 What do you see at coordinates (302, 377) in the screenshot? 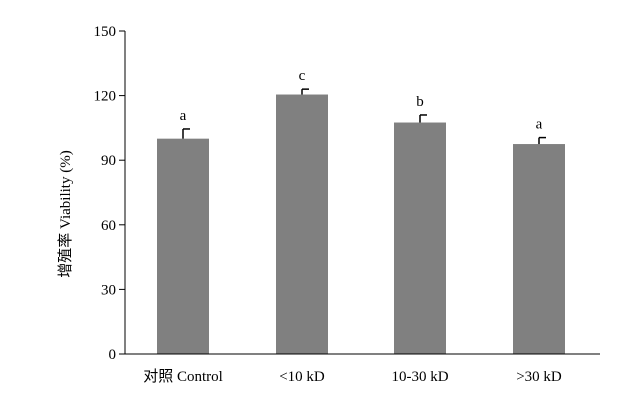
I see `x-tick-label: <10 kD` at bounding box center [302, 377].